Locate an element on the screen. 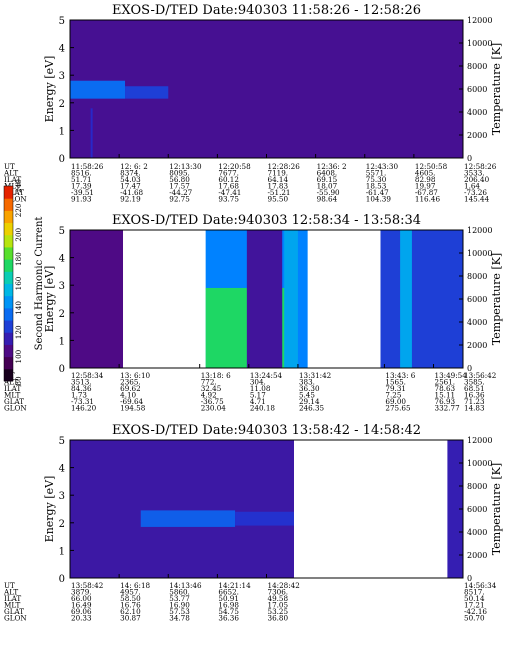  table-cell: 20.33 is located at coordinates (81, 618).